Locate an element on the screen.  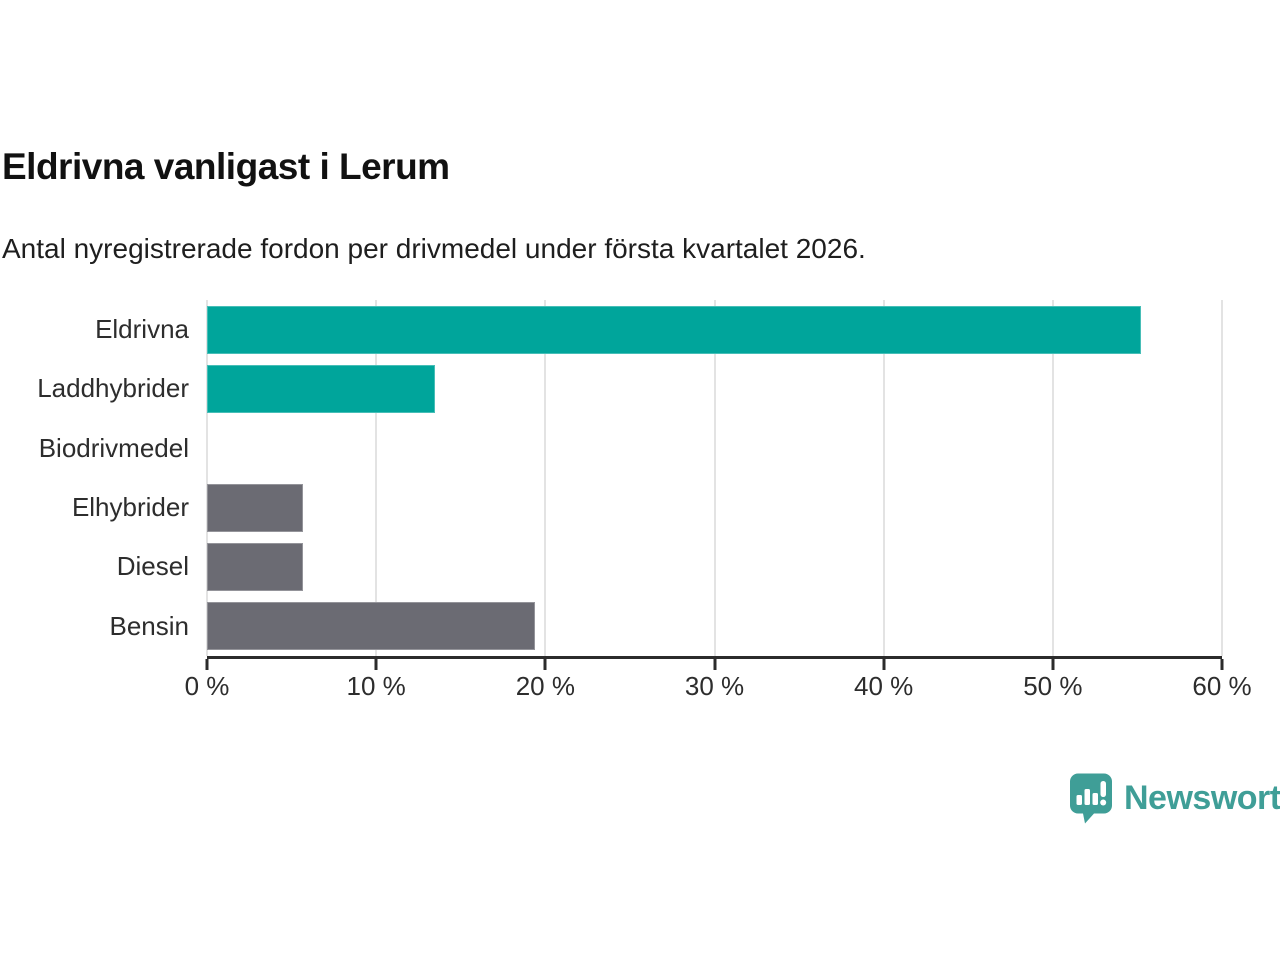
bar-row-elhybrider is located at coordinates (714, 507).